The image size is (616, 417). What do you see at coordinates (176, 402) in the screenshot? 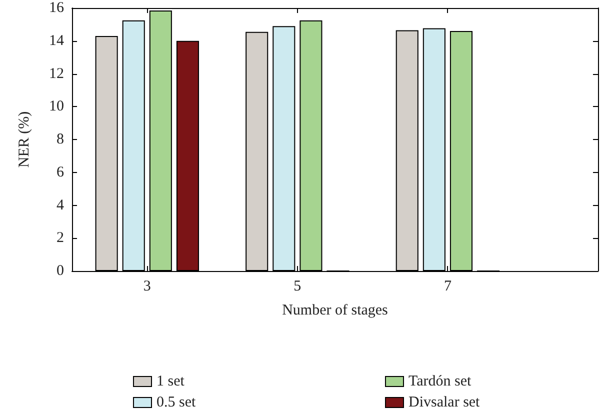
I see `legend-label: 0.5 set` at bounding box center [176, 402].